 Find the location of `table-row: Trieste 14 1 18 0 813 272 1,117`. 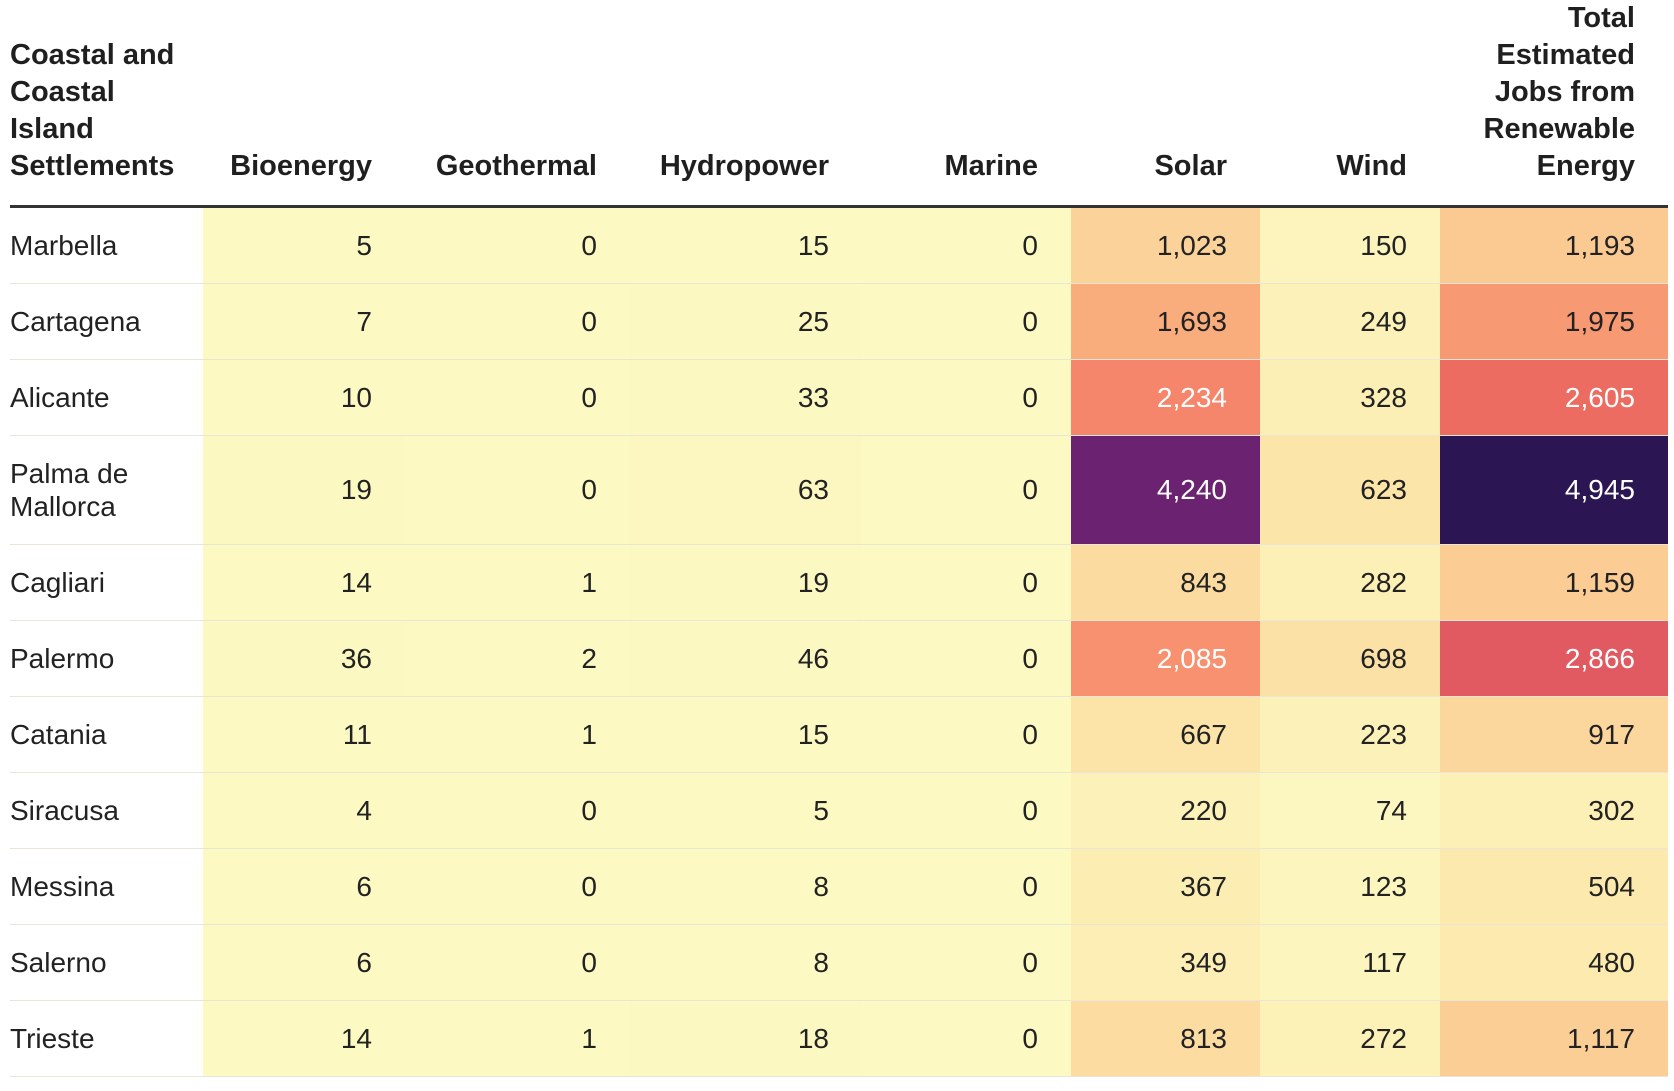

table-row: Trieste 14 1 18 0 813 272 1,117 is located at coordinates (839, 1038).